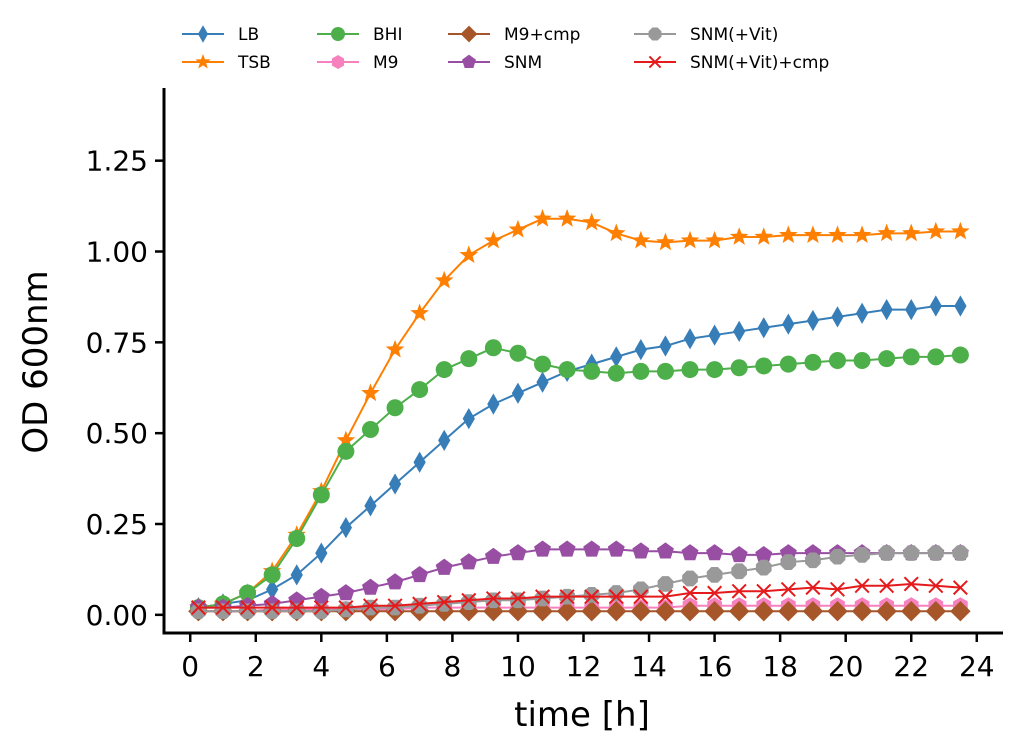 The height and width of the screenshot is (752, 1019). Describe the element at coordinates (125, 388) in the screenshot. I see `y-ticks: 0.00 0.25 0.50 0.75 1.00 1.25` at that location.